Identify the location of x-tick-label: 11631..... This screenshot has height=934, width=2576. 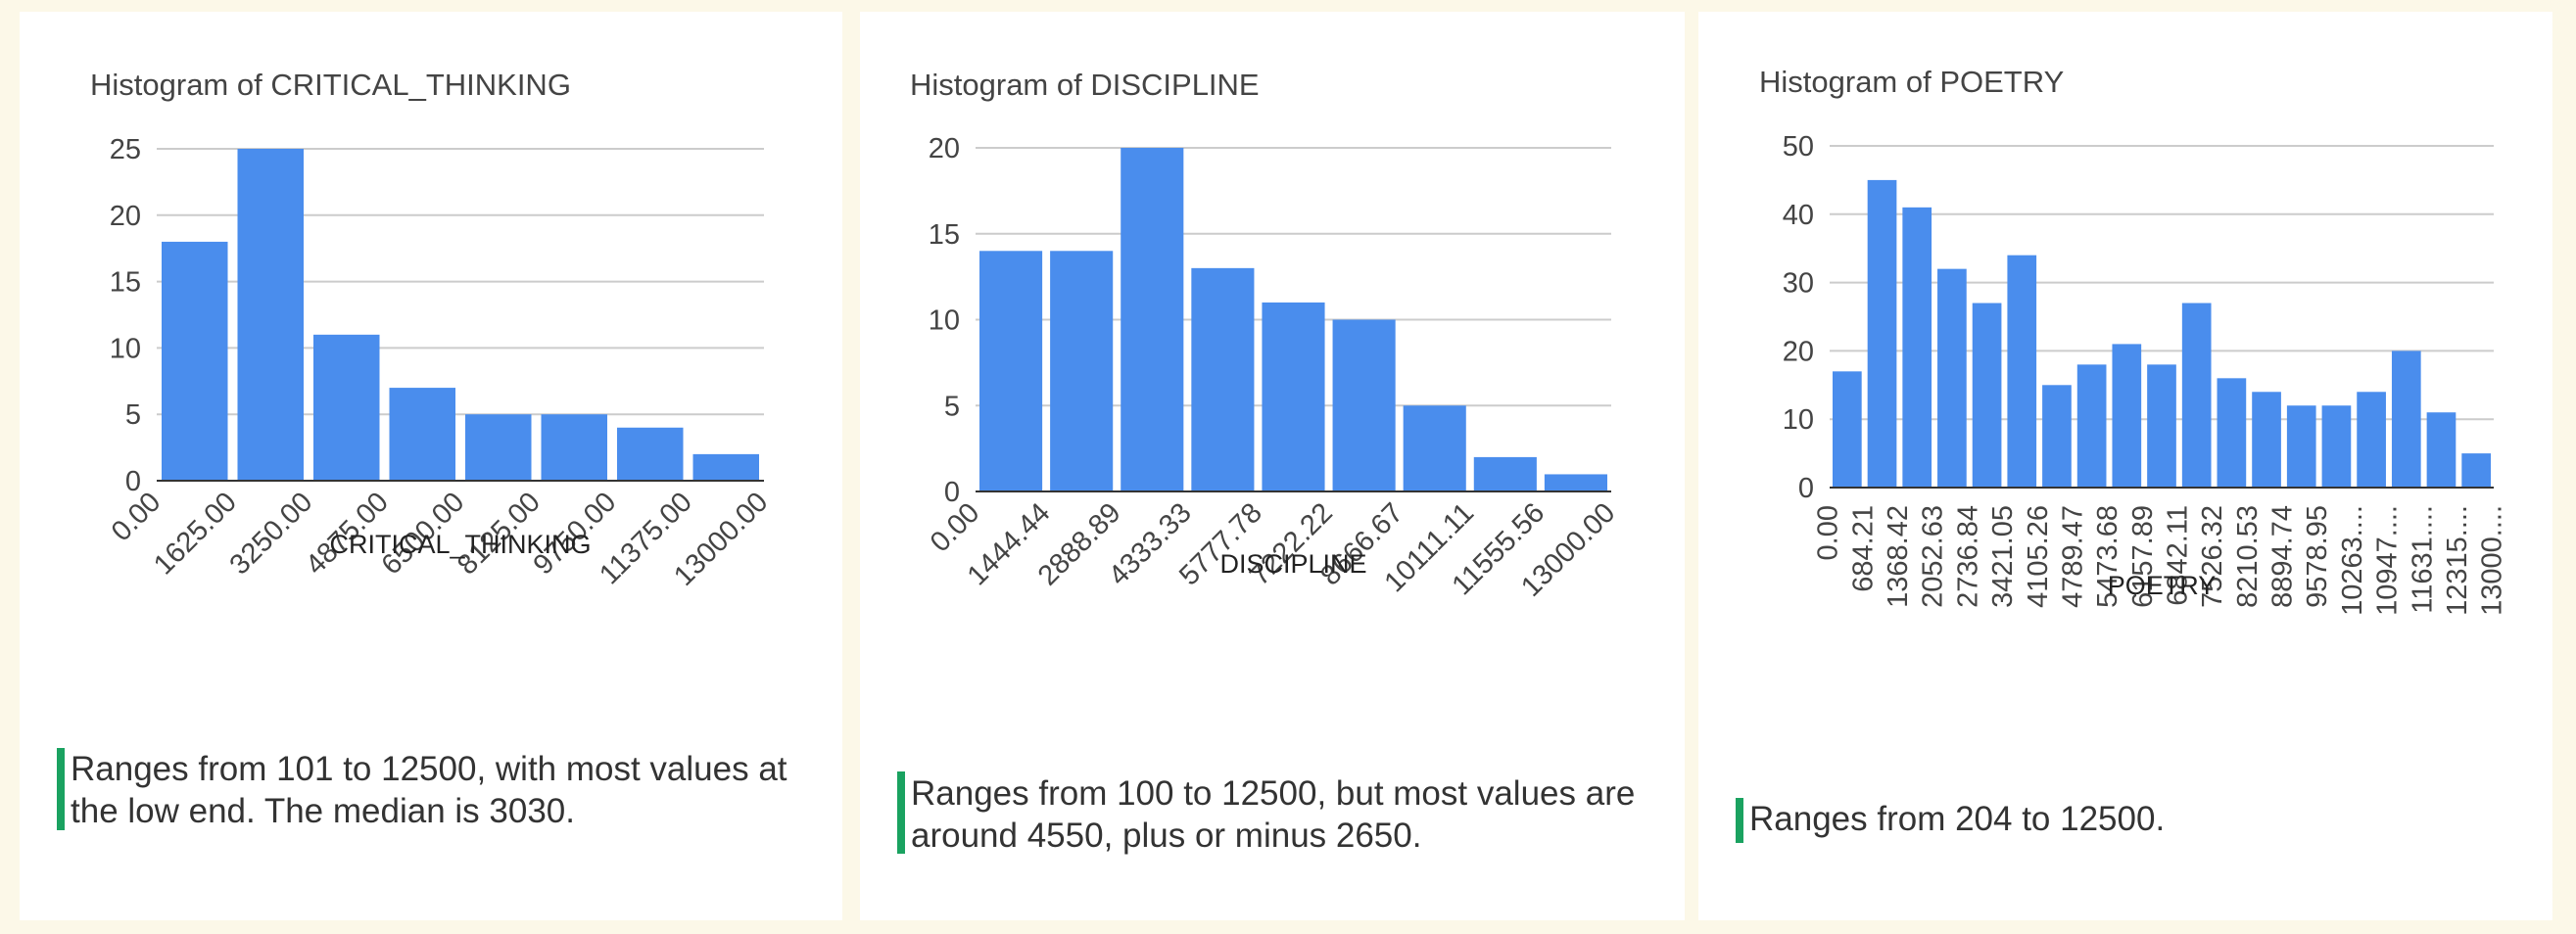
(2423, 559).